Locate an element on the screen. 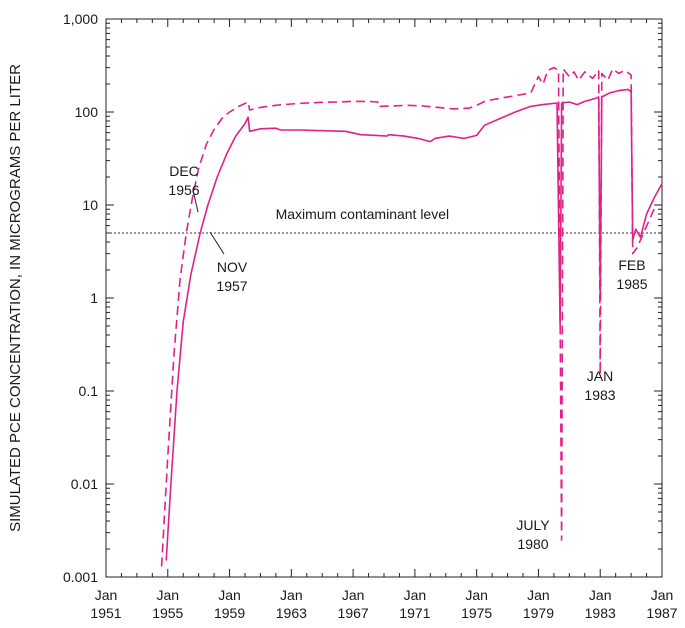  y-tick-label: 0.01 is located at coordinates (84, 484).